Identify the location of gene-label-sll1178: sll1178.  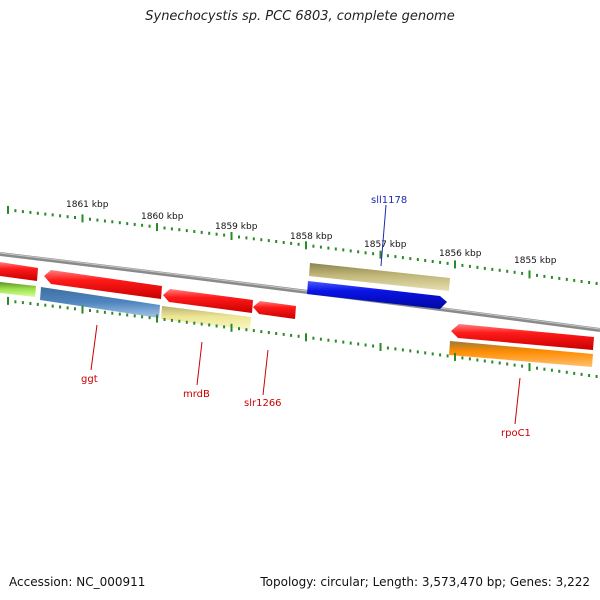
(389, 200).